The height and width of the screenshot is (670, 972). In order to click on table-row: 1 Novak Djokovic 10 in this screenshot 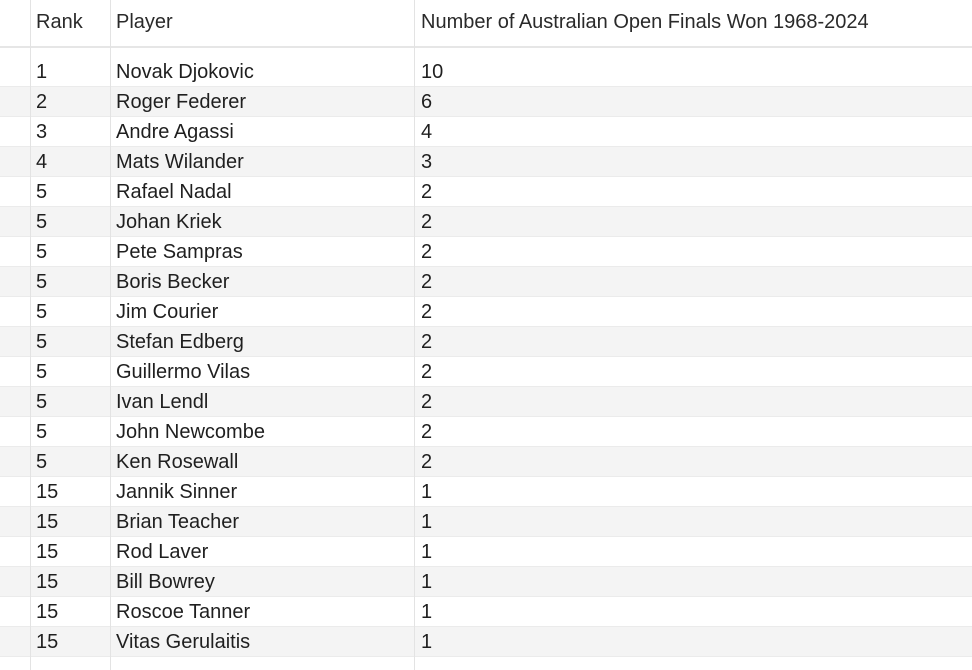, I will do `click(486, 72)`.